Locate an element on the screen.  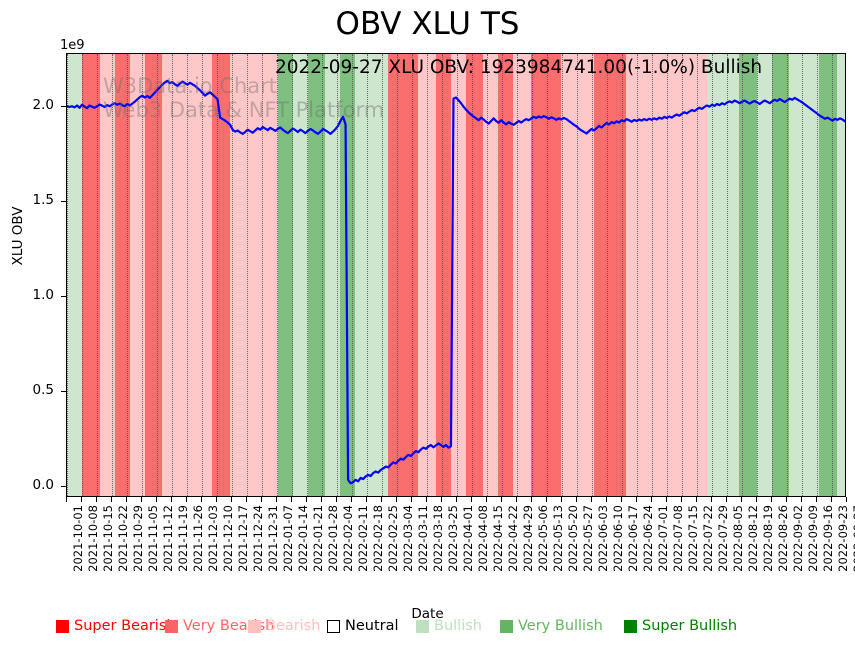
x-tick-label: 2022-09-02 is located at coordinates (798, 538).